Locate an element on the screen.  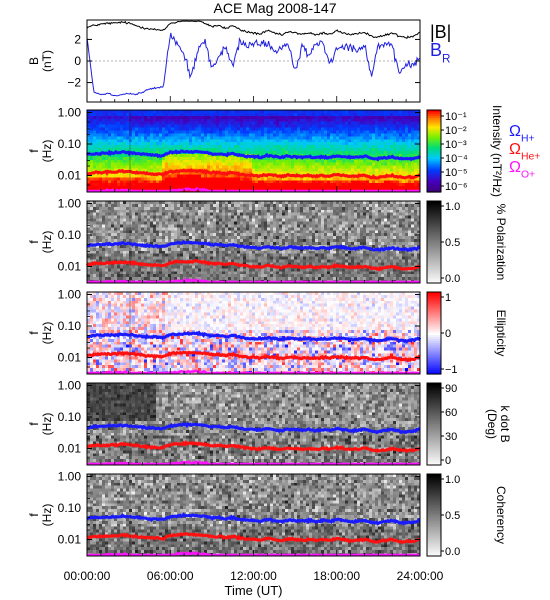
kdotb-colorbar is located at coordinates (435, 424).